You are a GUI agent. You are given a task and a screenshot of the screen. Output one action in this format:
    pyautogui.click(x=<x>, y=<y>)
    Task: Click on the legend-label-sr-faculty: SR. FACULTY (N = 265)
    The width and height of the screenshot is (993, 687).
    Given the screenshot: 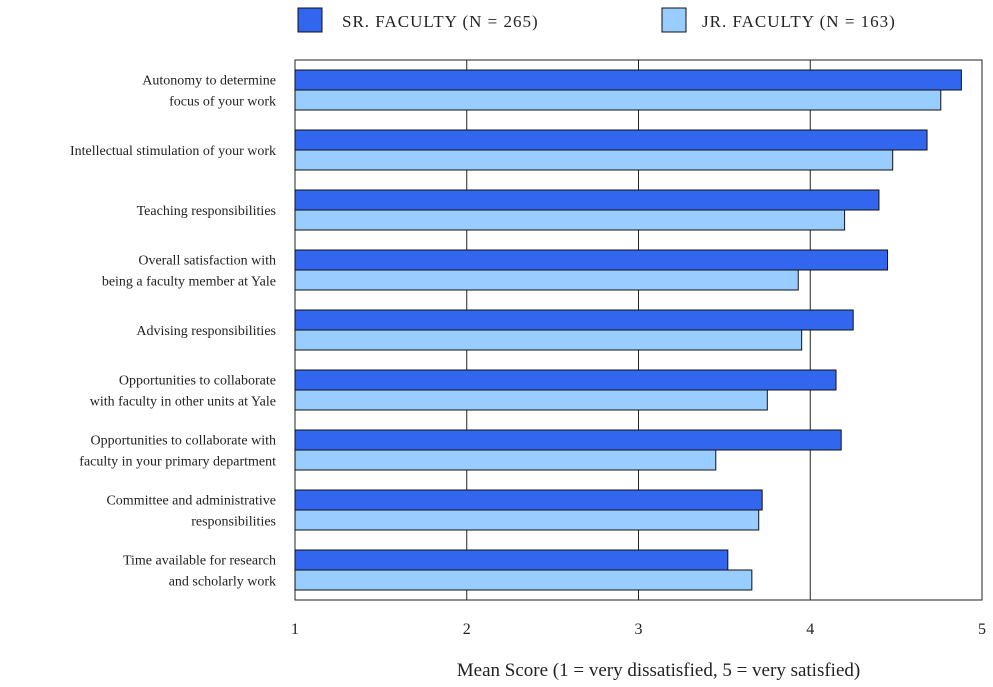 What is the action you would take?
    pyautogui.click(x=440, y=21)
    